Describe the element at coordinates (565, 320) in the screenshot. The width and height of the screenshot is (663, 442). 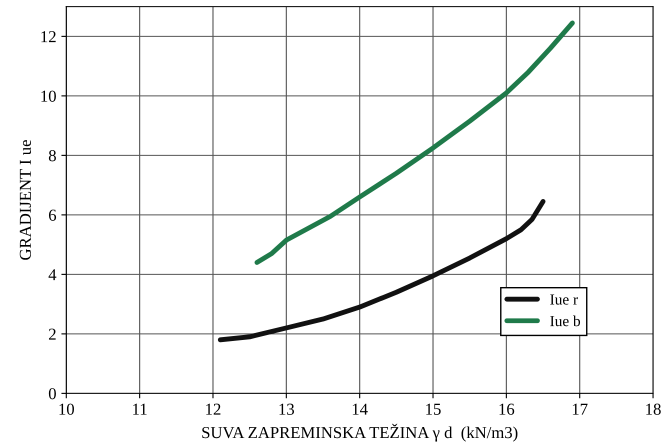
I see `legend-label: Iue b` at that location.